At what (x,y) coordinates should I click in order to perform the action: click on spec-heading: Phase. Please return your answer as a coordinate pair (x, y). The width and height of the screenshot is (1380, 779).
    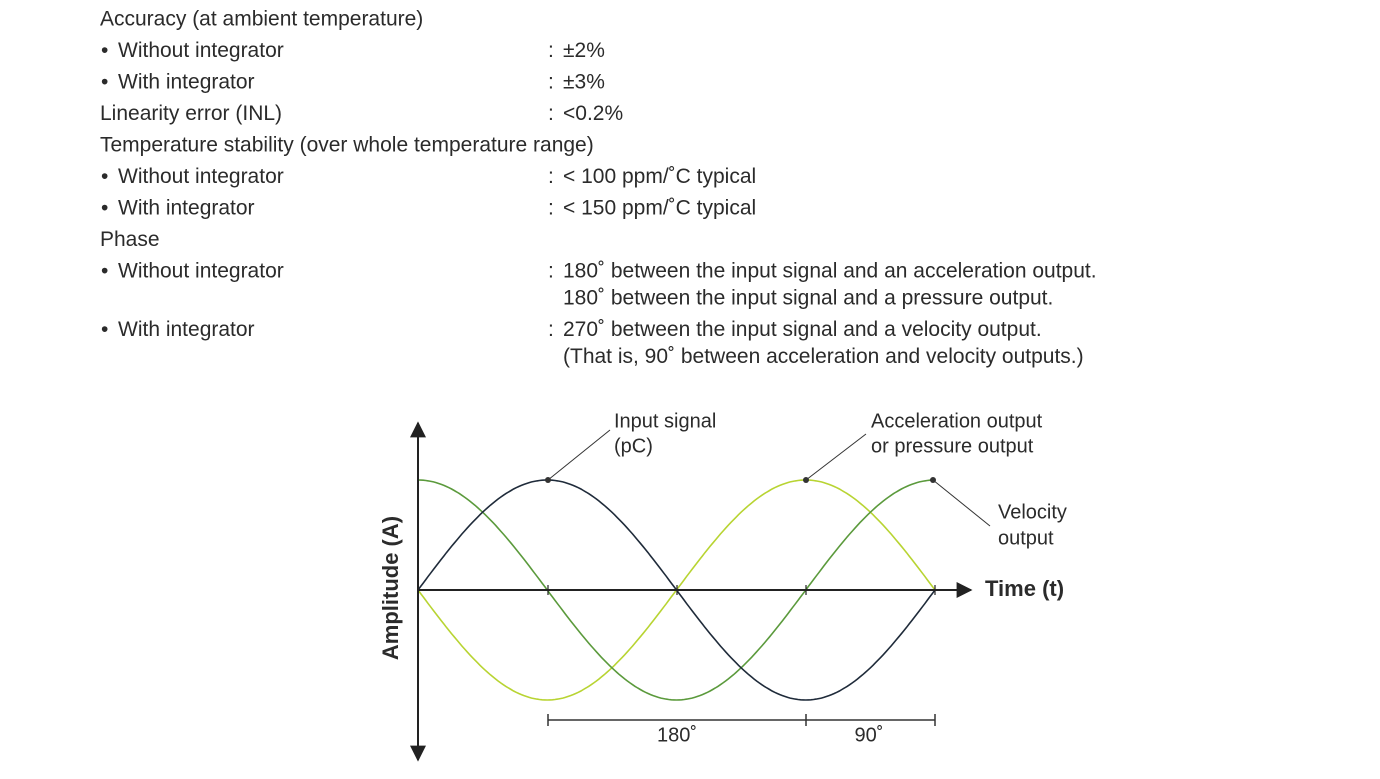
    Looking at the image, I should click on (130, 239).